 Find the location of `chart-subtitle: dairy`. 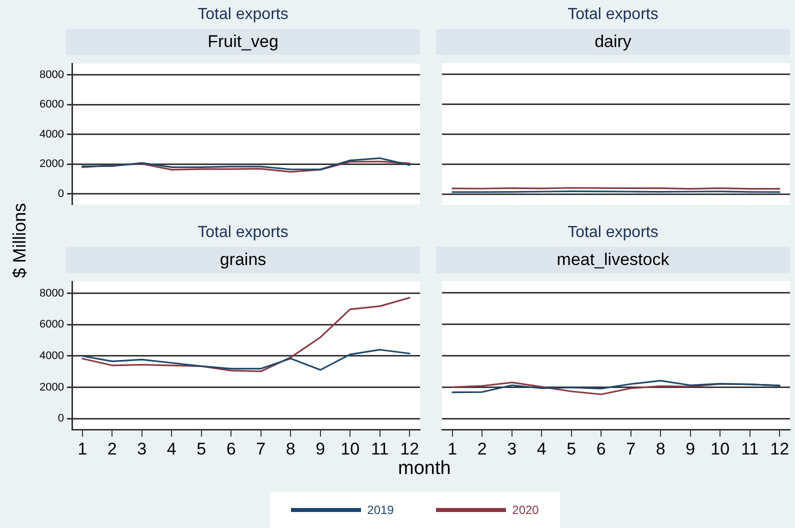

chart-subtitle: dairy is located at coordinates (613, 42).